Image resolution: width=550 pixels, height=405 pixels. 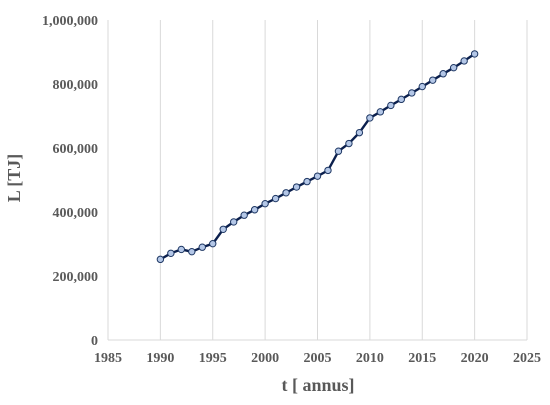 I want to click on x-tick-label: 1990, so click(x=160, y=358).